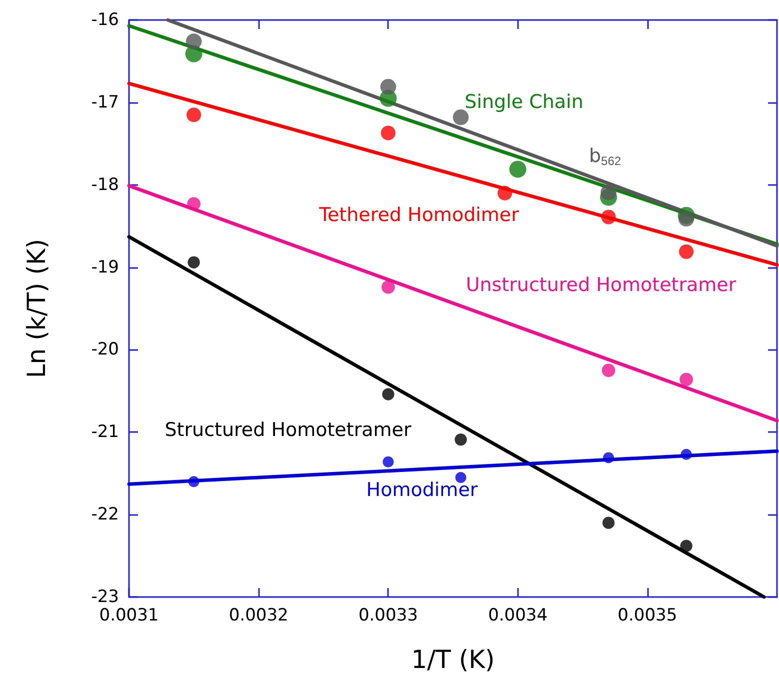 This screenshot has height=698, width=779. I want to click on x-tick-label: 0.0031, so click(129, 616).